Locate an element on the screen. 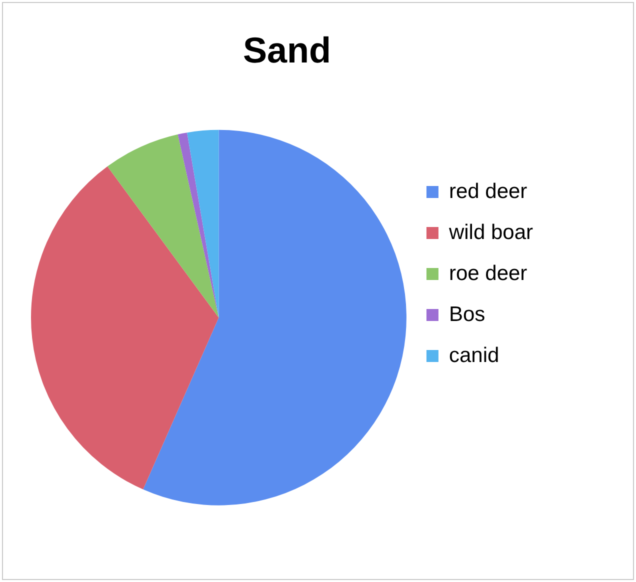 This screenshot has width=636, height=582. legend-label: red deer is located at coordinates (488, 191).